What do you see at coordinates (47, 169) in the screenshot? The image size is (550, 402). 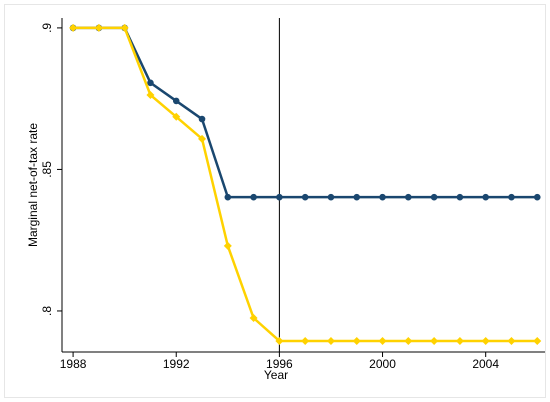 I see `y-tick-label: .85` at bounding box center [47, 169].